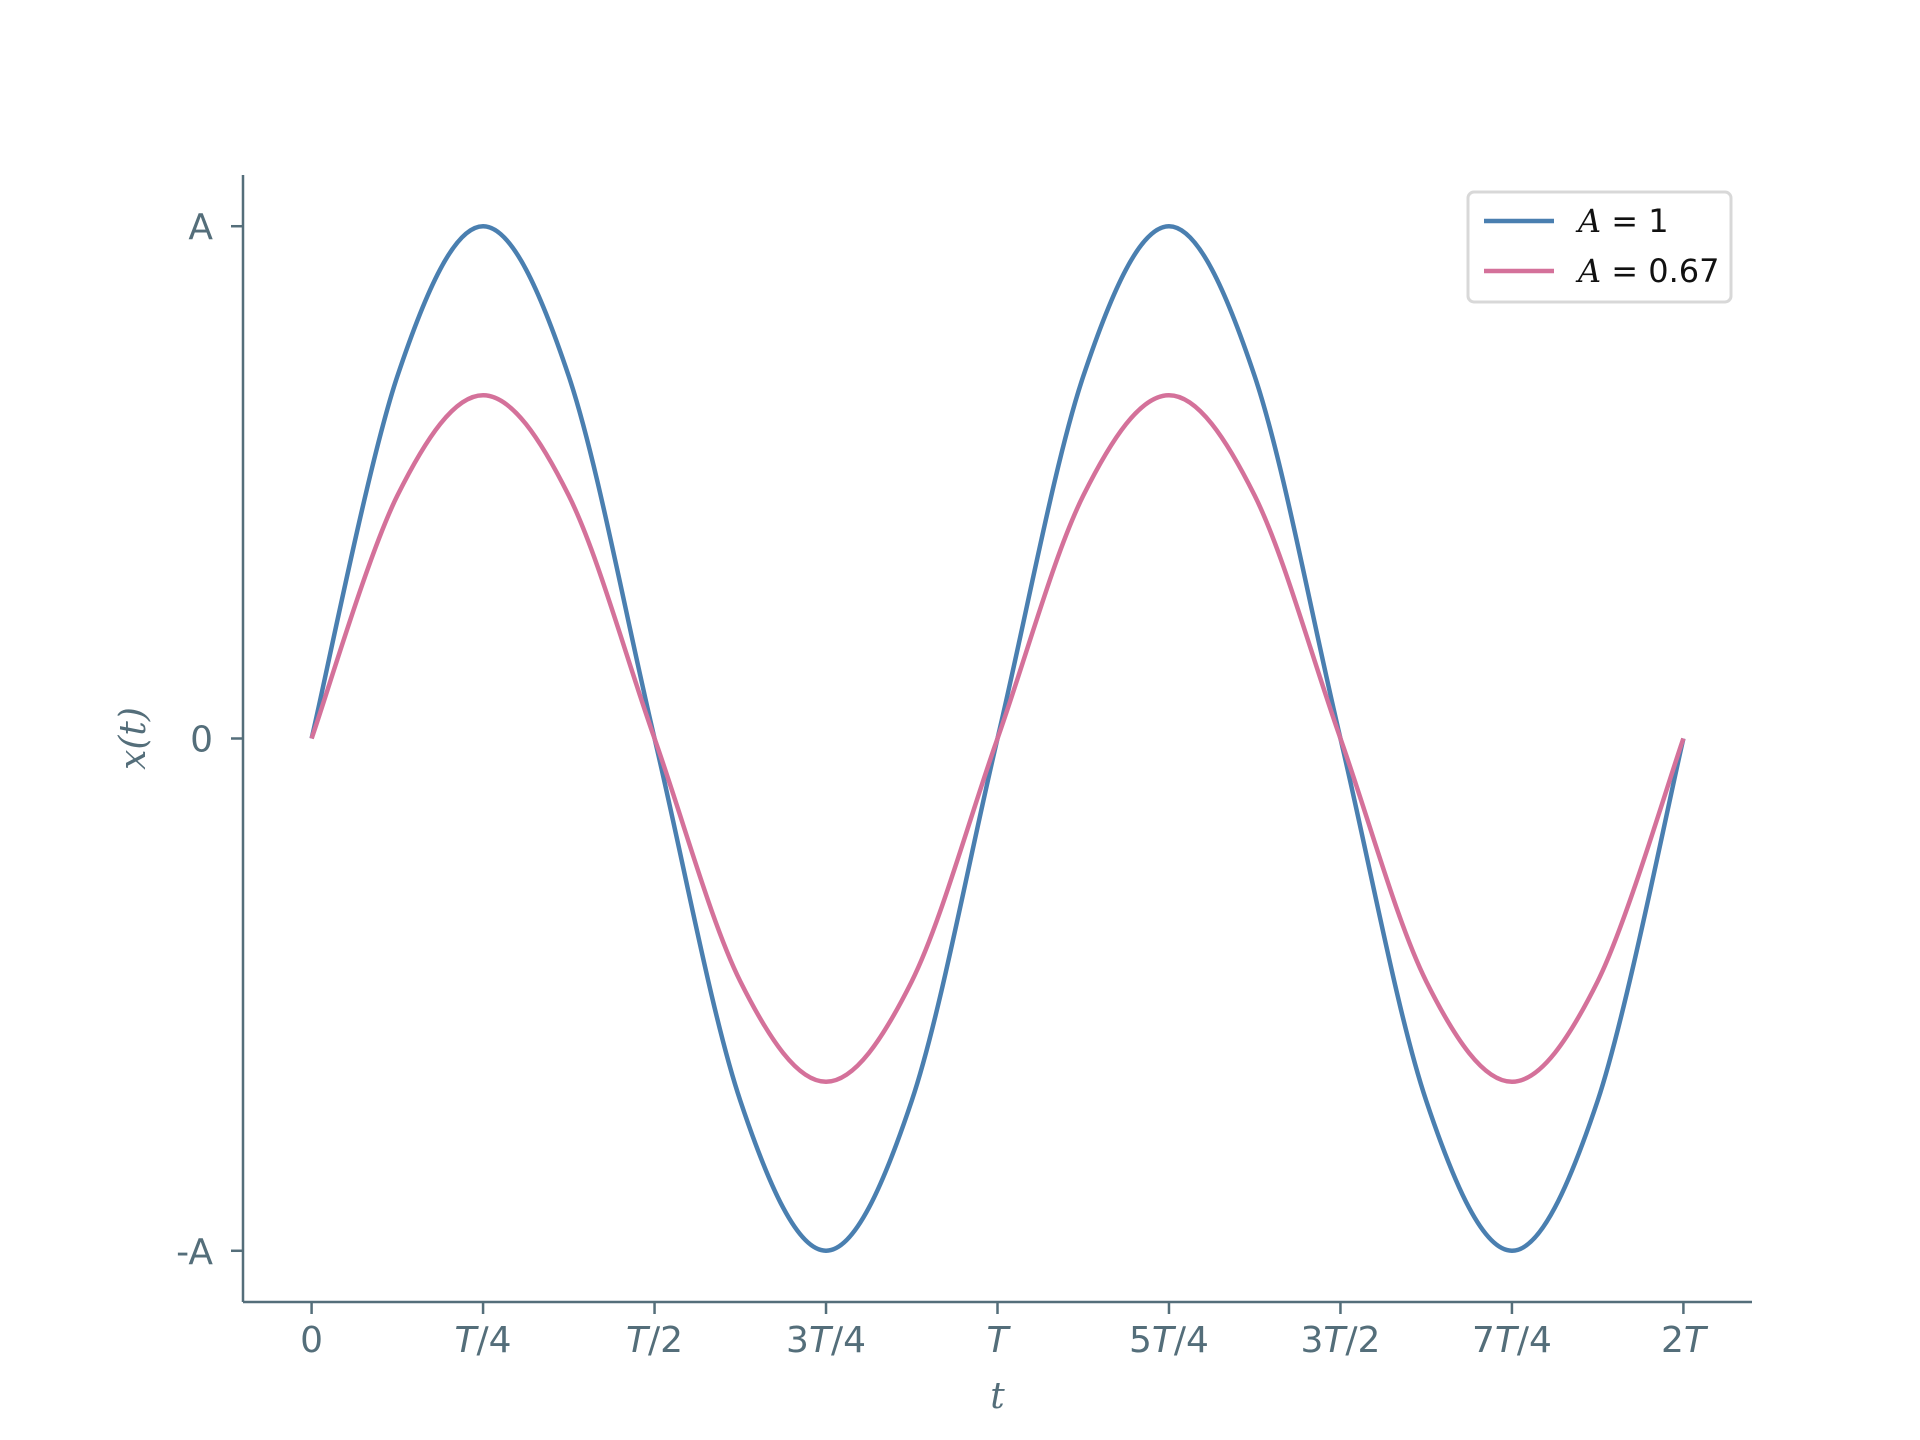  Describe the element at coordinates (1647, 271) in the screenshot. I see `legend-label: A = 0.67` at that location.